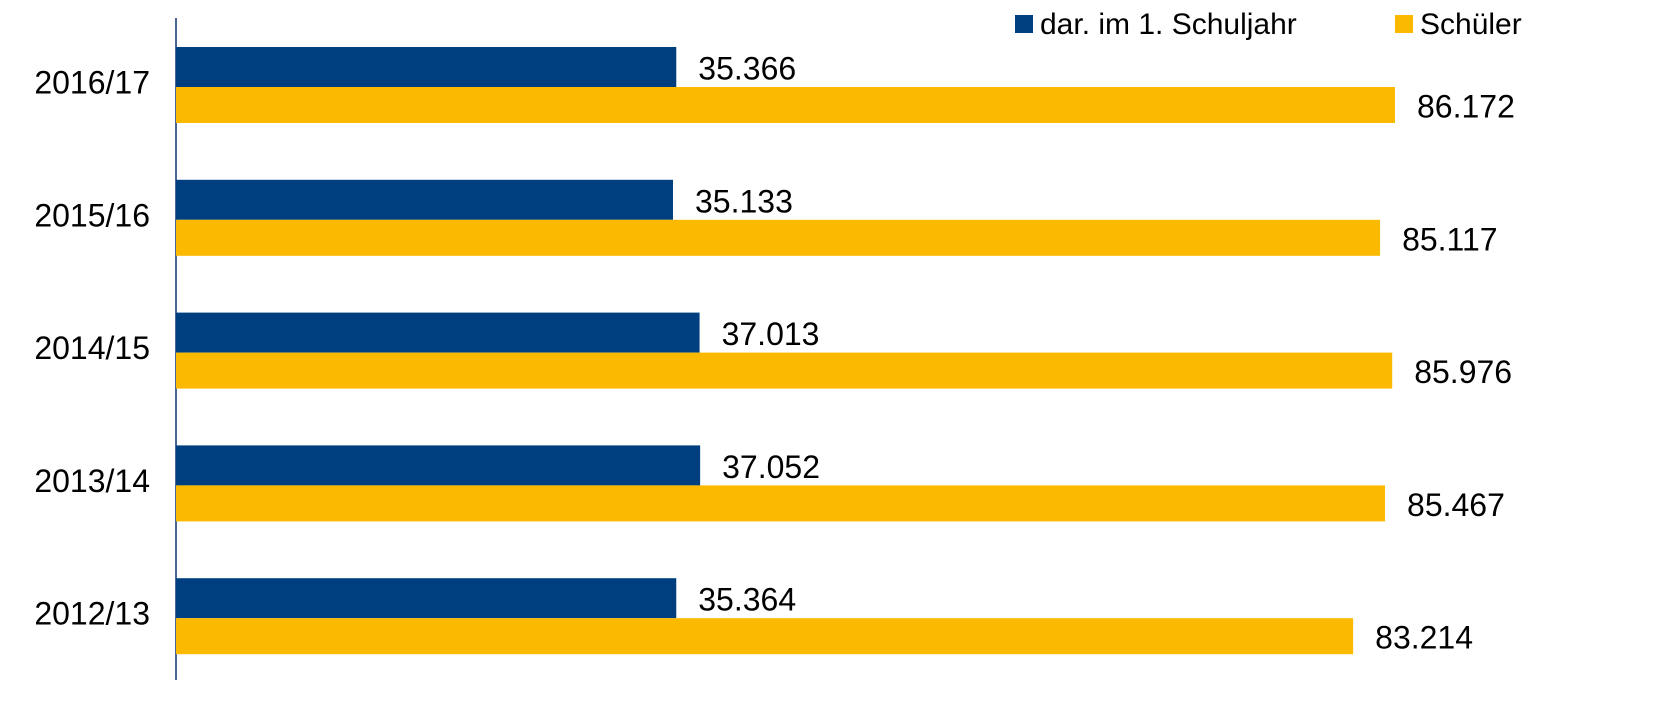 The image size is (1666, 721). What do you see at coordinates (1456, 505) in the screenshot?
I see `value-label: 85.467` at bounding box center [1456, 505].